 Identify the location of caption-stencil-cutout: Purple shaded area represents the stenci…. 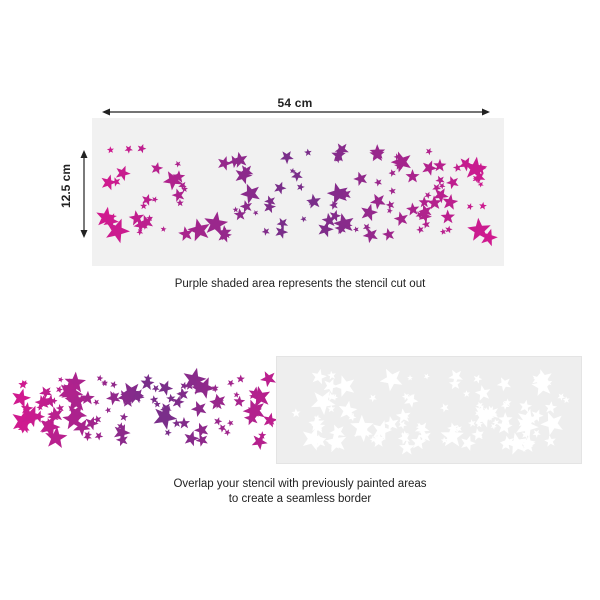
(300, 284).